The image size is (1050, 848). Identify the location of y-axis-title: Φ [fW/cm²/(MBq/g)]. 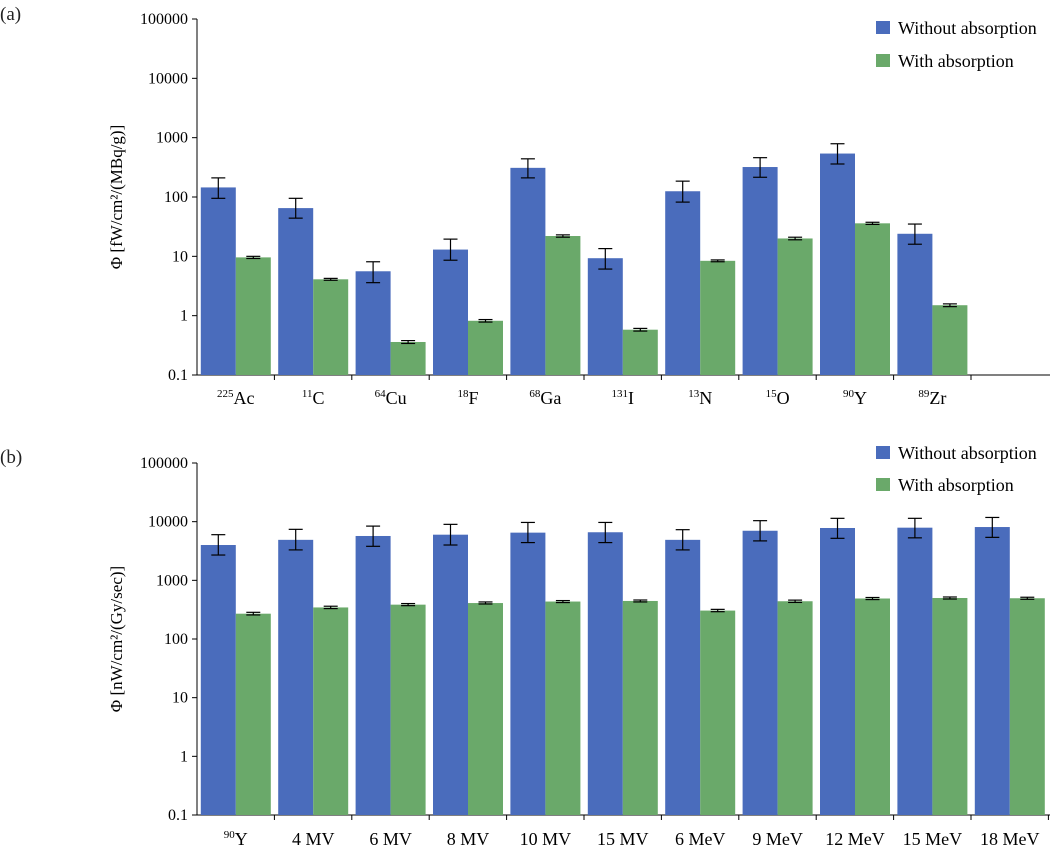
(116, 197).